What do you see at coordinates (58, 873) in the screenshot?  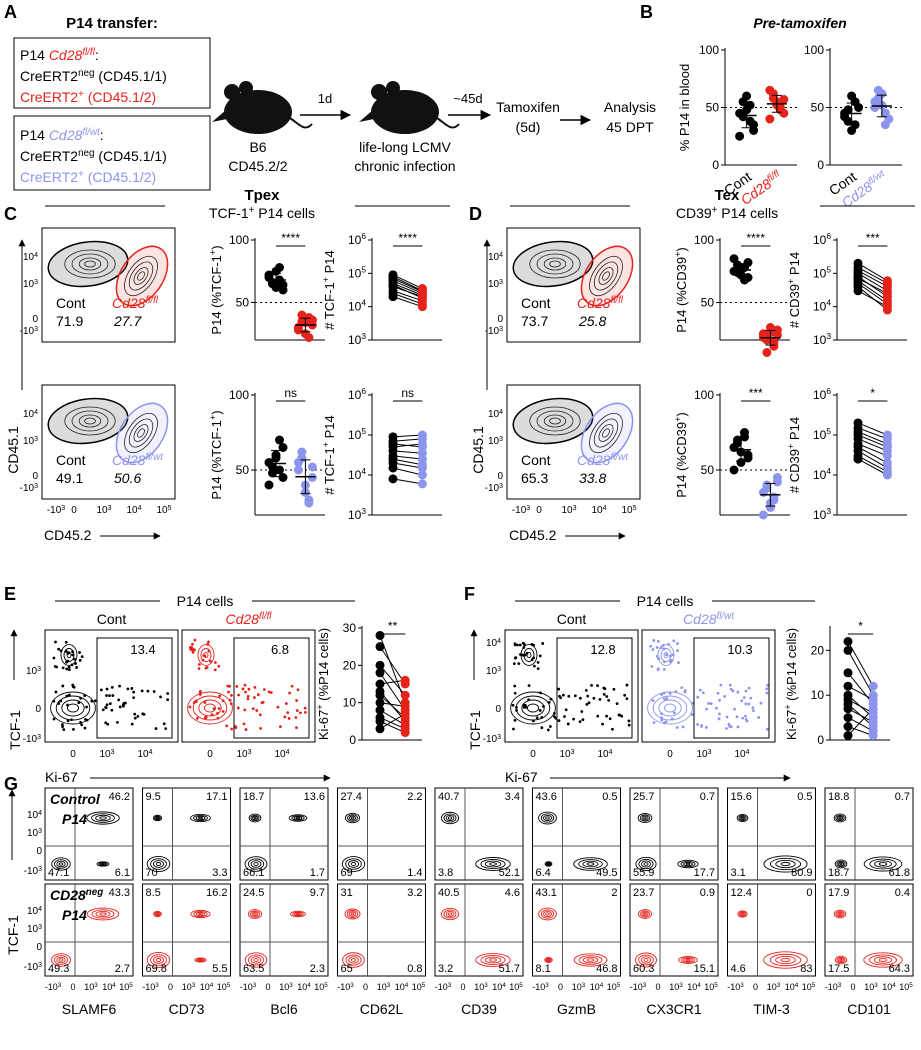 I see `quadrant-percent: 47.1` at bounding box center [58, 873].